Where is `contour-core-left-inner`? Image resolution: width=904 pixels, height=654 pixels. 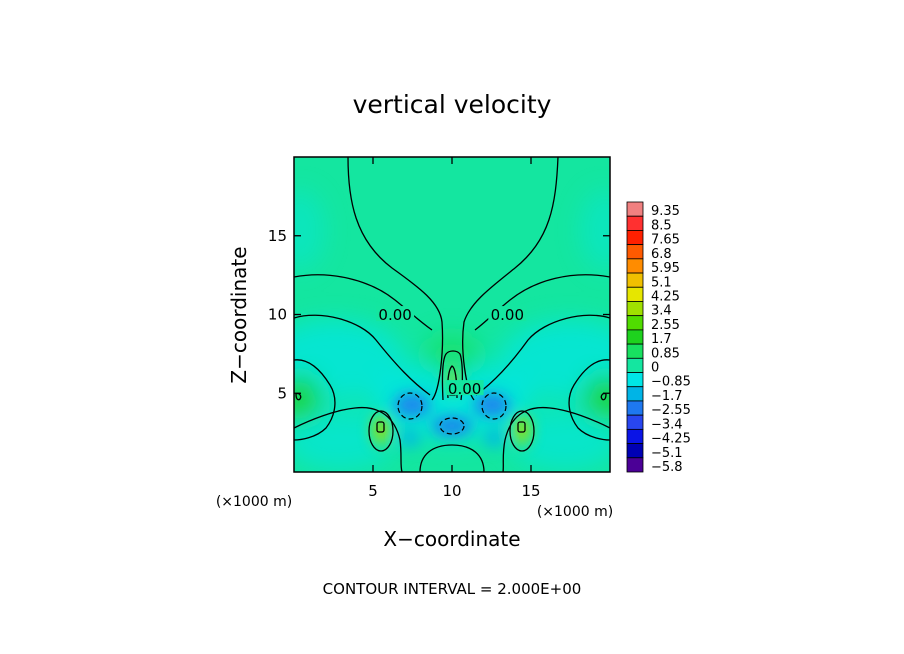 contour-core-left-inner is located at coordinates (380, 427).